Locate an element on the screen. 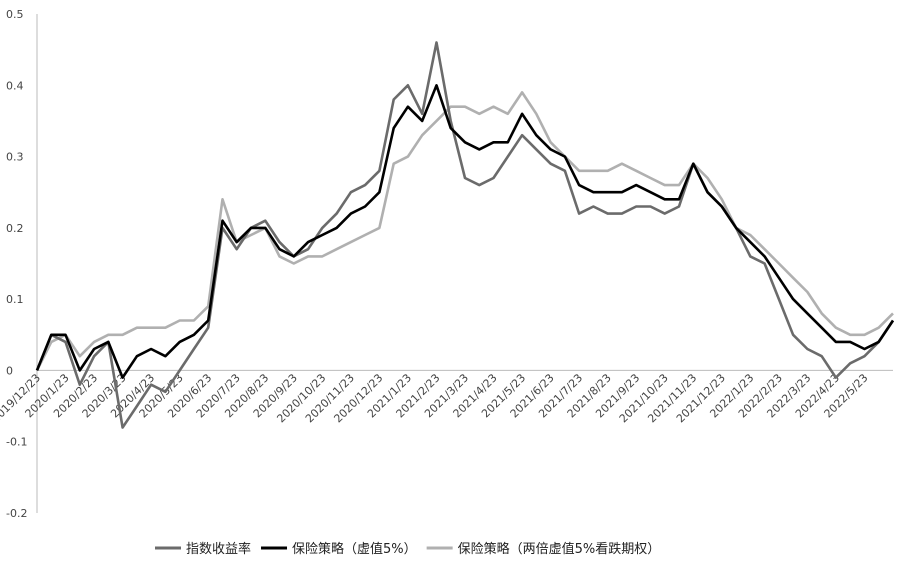 The height and width of the screenshot is (563, 900). y-tick-label: 0.1 is located at coordinates (15, 299).